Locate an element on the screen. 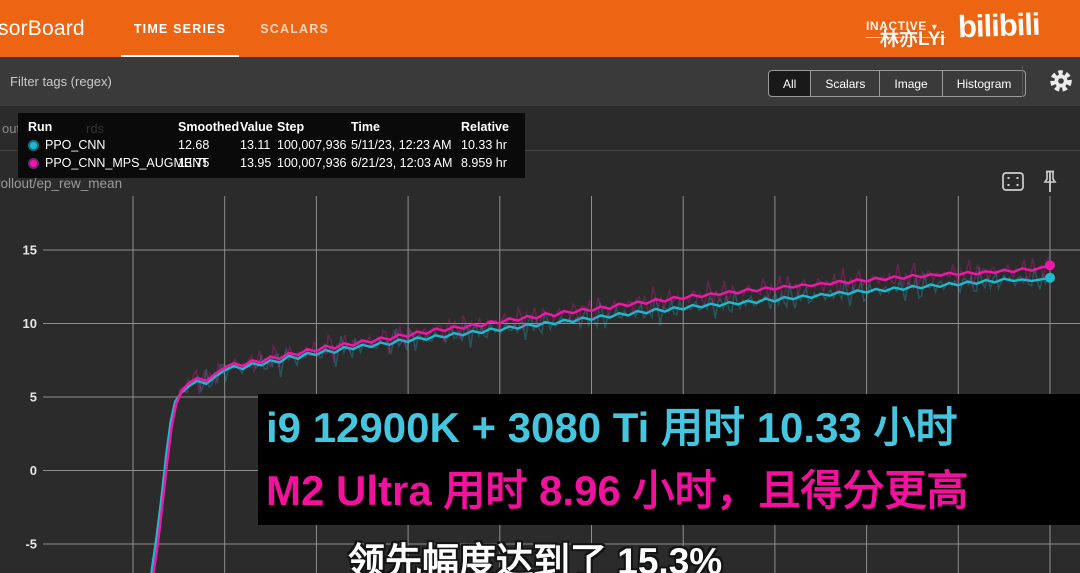 The width and height of the screenshot is (1080, 573). run-color-dot-magenta is located at coordinates (33, 163).